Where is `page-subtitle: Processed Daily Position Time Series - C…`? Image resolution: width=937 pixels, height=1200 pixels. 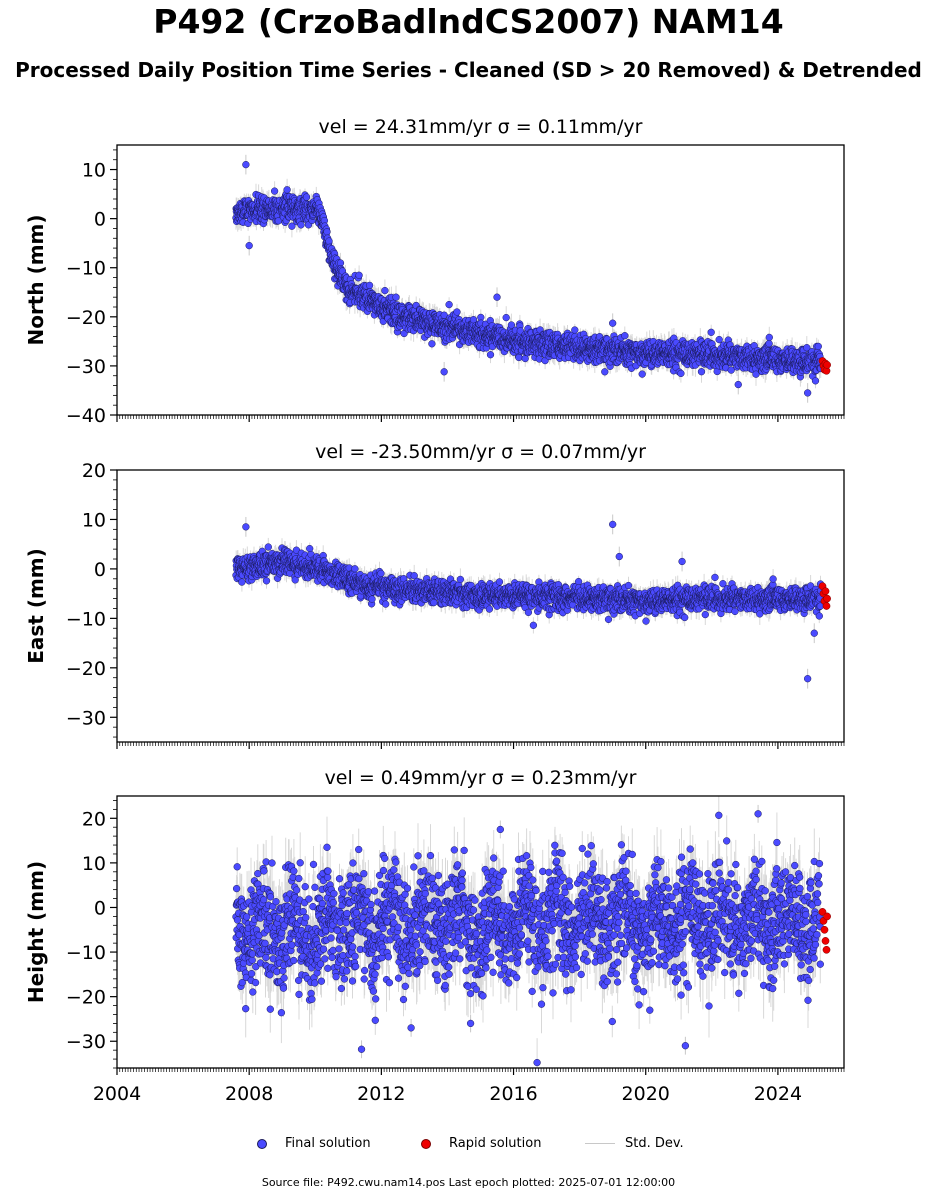 page-subtitle: Processed Daily Position Time Series - C… is located at coordinates (468, 70).